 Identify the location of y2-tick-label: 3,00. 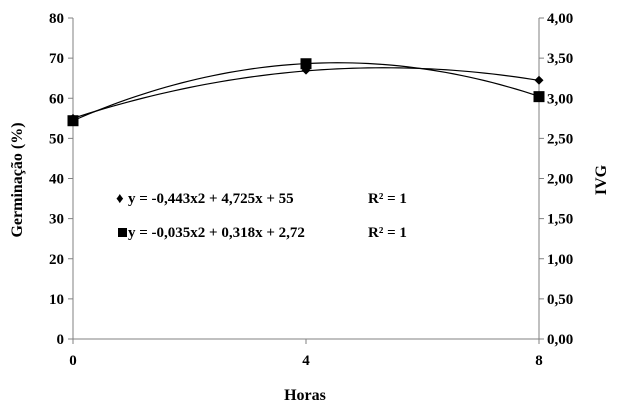
(560, 99).